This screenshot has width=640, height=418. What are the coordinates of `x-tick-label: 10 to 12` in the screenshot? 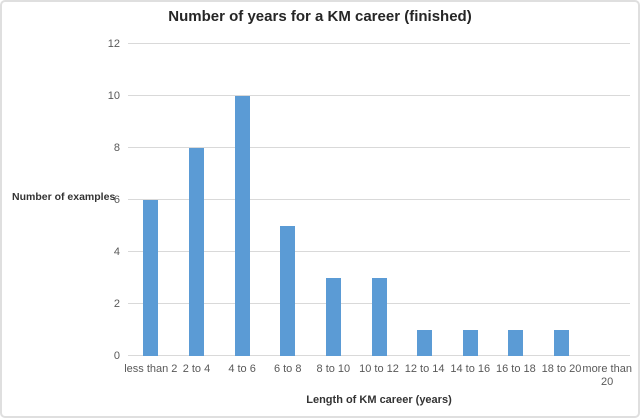 It's located at (379, 369).